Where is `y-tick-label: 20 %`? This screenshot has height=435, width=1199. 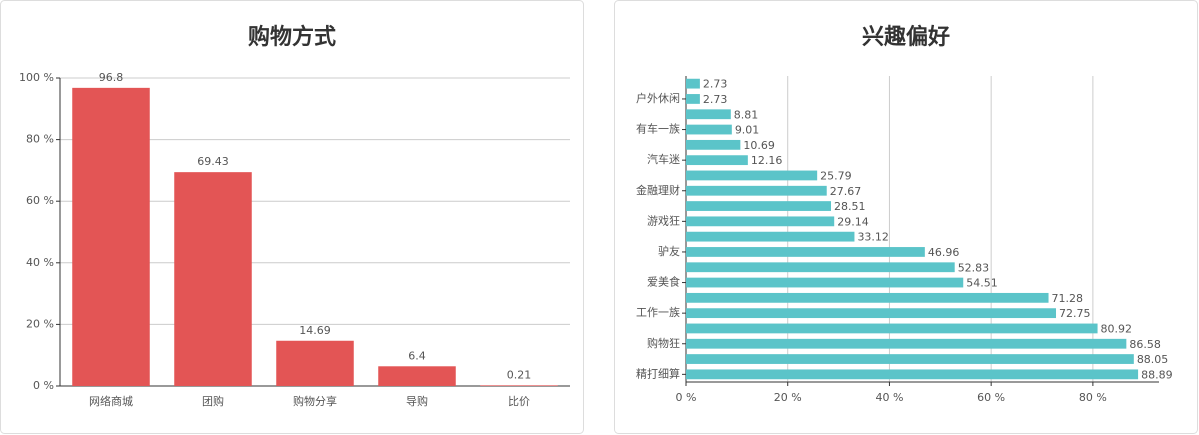
y-tick-label: 20 % is located at coordinates (40, 323).